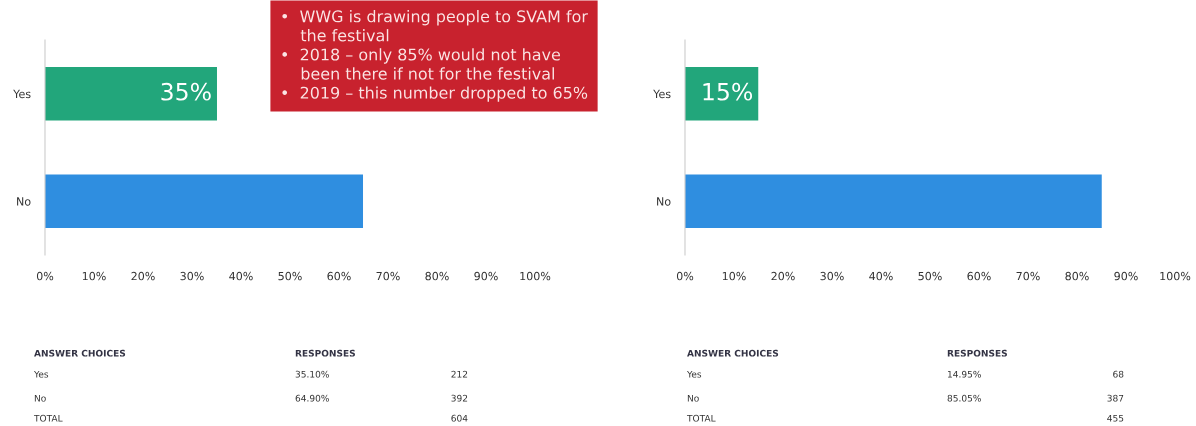 This screenshot has height=426, width=1196. Describe the element at coordinates (1118, 374) in the screenshot. I see `text: 68` at that location.